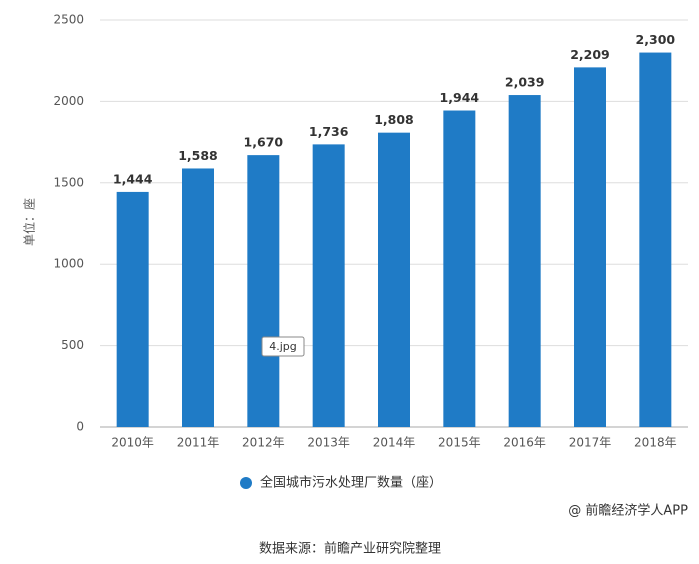  Describe the element at coordinates (524, 443) in the screenshot. I see `x-tick-label: 2016年` at that location.